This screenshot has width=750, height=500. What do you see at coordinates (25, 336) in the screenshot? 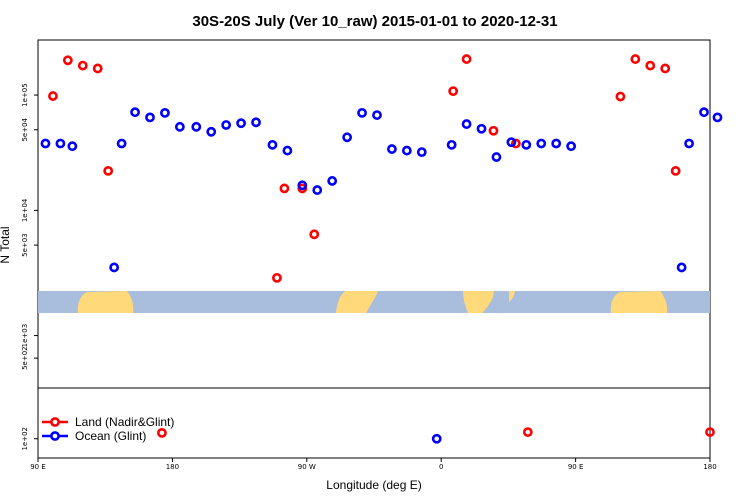
I see `y-tick-label: 1e+03` at bounding box center [25, 336].